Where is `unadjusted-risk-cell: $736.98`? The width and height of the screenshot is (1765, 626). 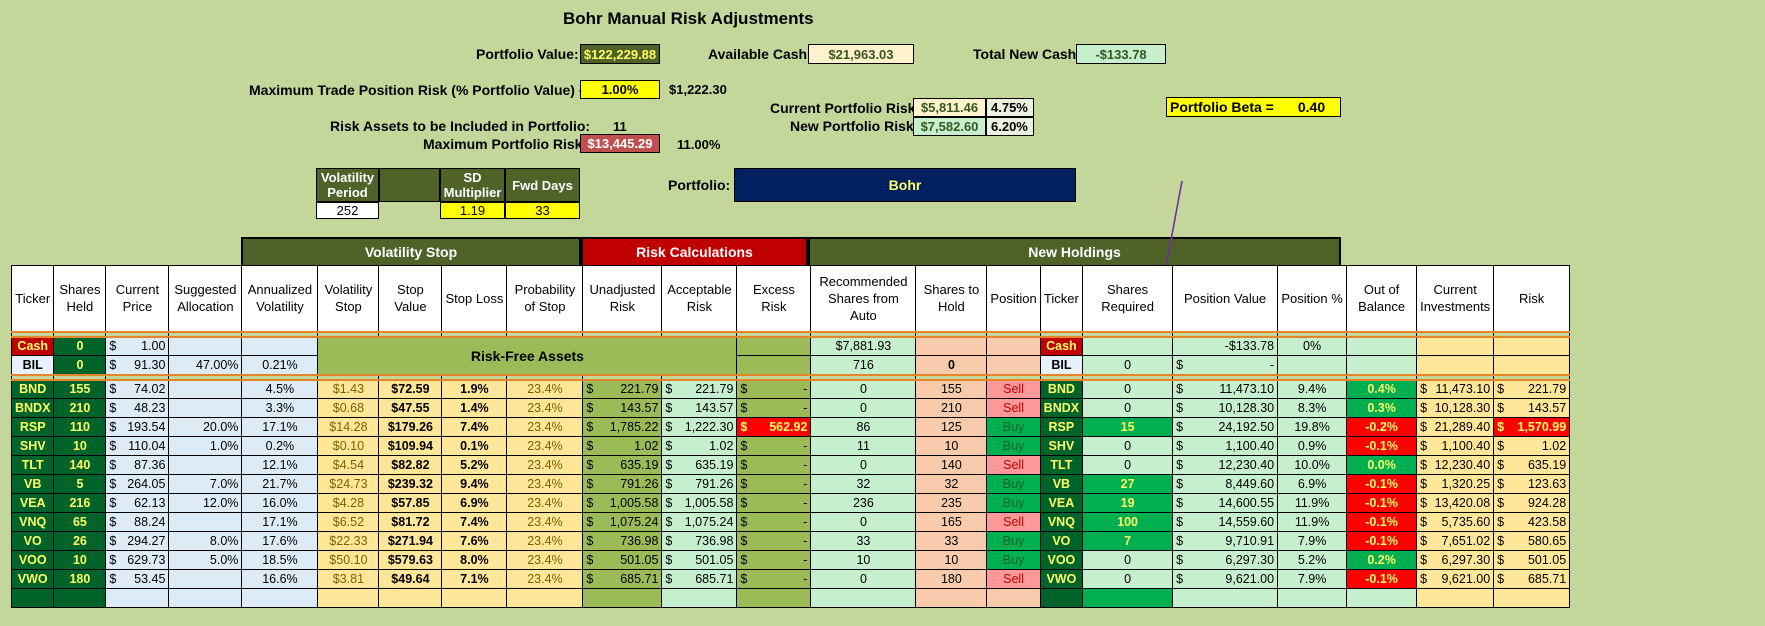 unadjusted-risk-cell: $736.98 is located at coordinates (622, 541).